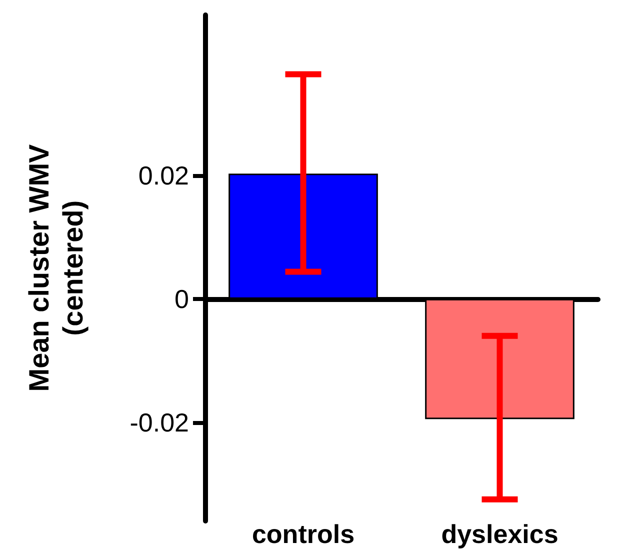 The height and width of the screenshot is (549, 618). What do you see at coordinates (303, 534) in the screenshot?
I see `x-tick-label: controls` at bounding box center [303, 534].